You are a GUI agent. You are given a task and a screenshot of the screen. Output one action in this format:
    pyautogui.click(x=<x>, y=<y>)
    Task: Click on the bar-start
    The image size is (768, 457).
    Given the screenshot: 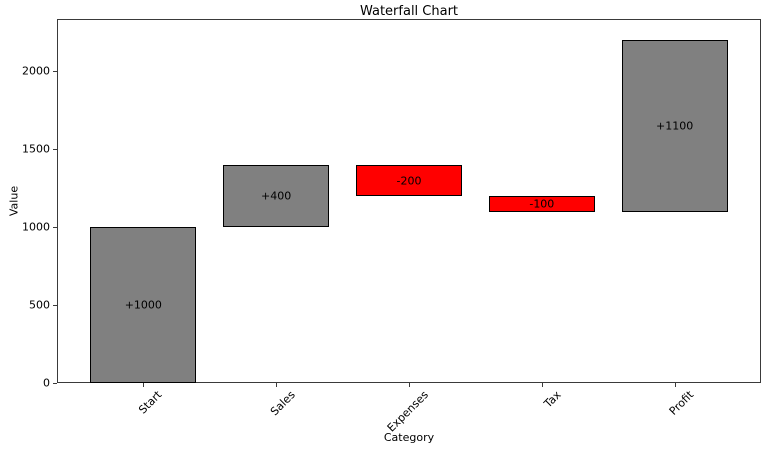 What is the action you would take?
    pyautogui.click(x=143, y=305)
    